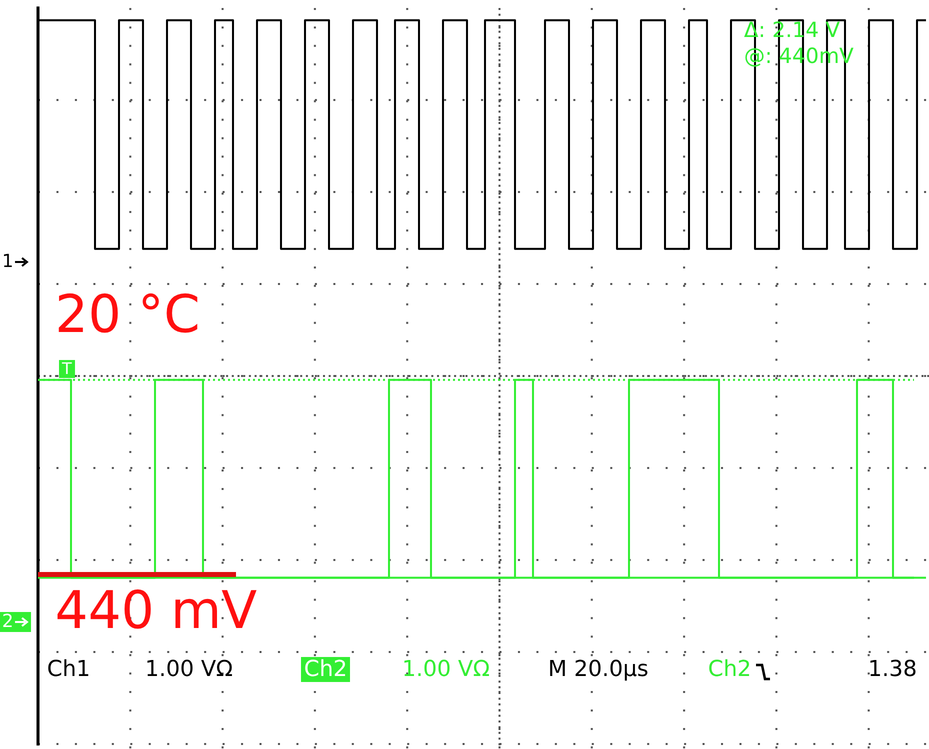 This screenshot has height=749, width=929. I want to click on text: M 20.0µs, so click(598, 669).